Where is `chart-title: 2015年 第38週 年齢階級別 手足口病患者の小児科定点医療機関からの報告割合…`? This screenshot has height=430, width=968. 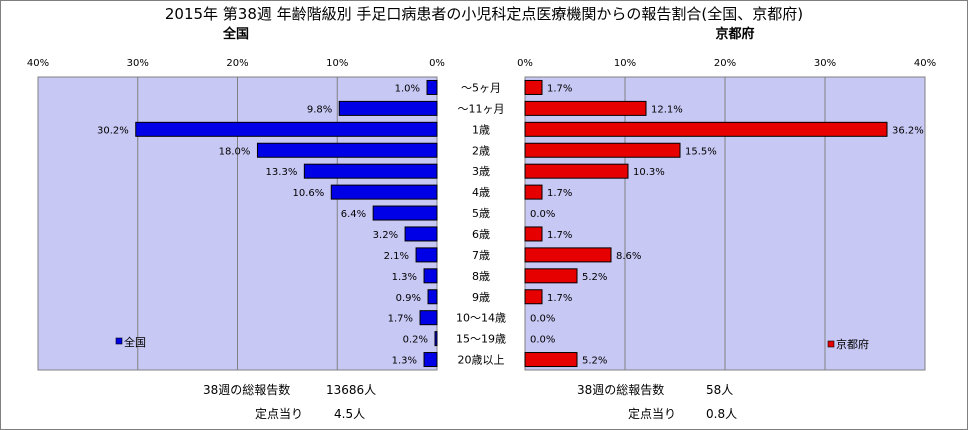
chart-title: 2015年 第38週 年齢階級別 手足口病患者の小児科定点医療機関からの報告割合… is located at coordinates (484, 14).